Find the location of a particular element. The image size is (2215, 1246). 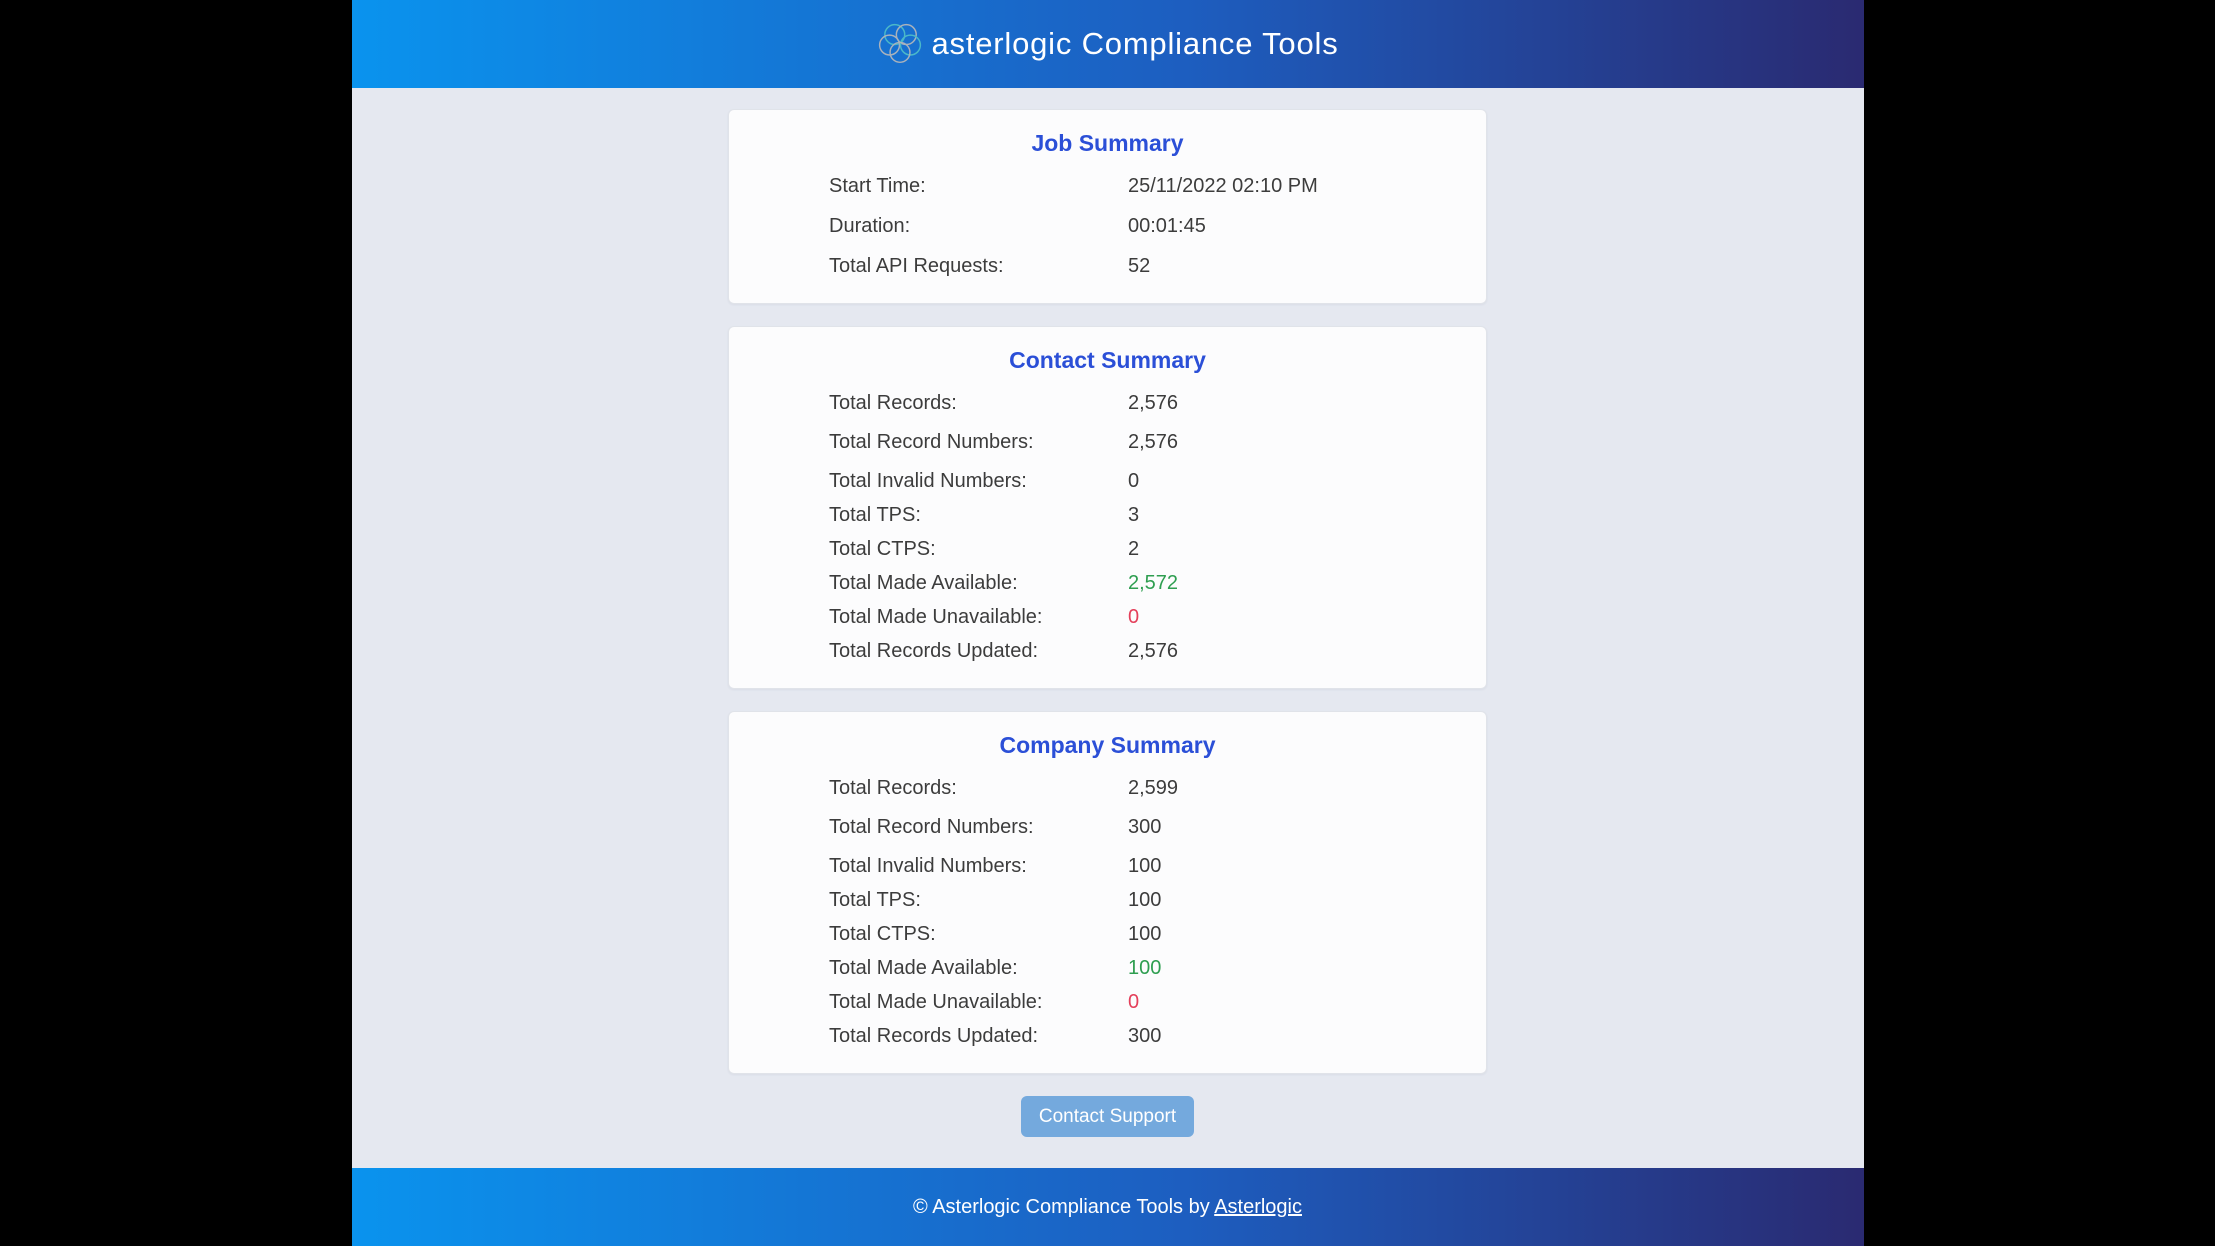

header-banner: asterlogic Compliance Tools is located at coordinates (1107, 44).